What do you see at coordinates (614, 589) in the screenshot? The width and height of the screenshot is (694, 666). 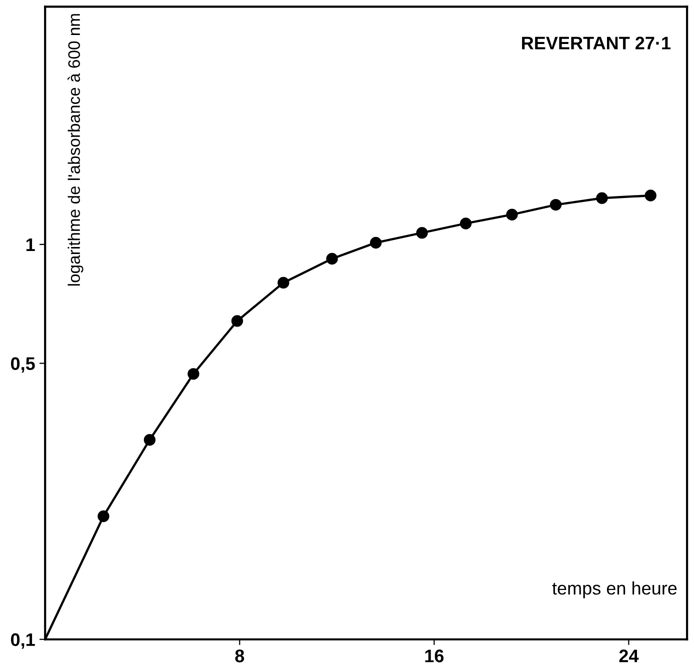 I see `x-axis-title: temps en heure` at bounding box center [614, 589].